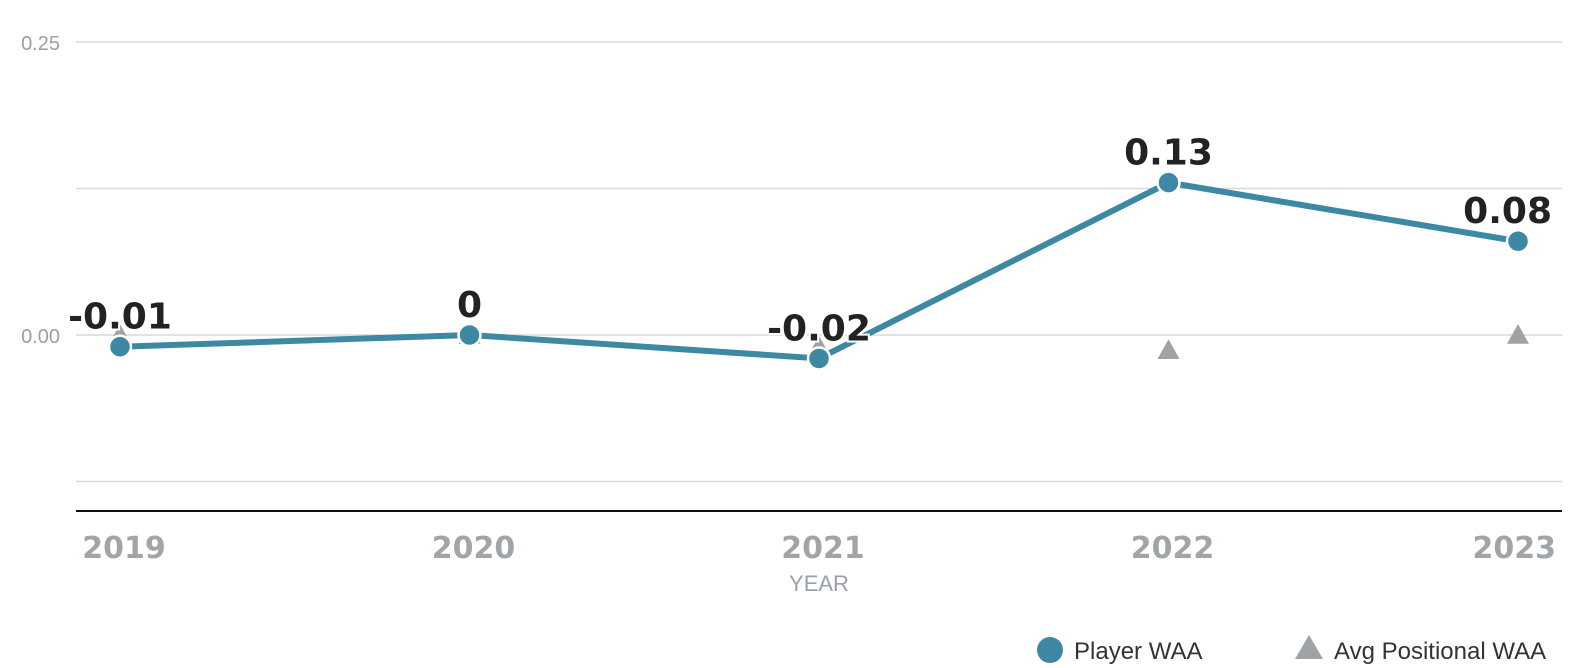 This screenshot has height=668, width=1570. Describe the element at coordinates (474, 548) in the screenshot. I see `x-tick-label: 2020` at that location.